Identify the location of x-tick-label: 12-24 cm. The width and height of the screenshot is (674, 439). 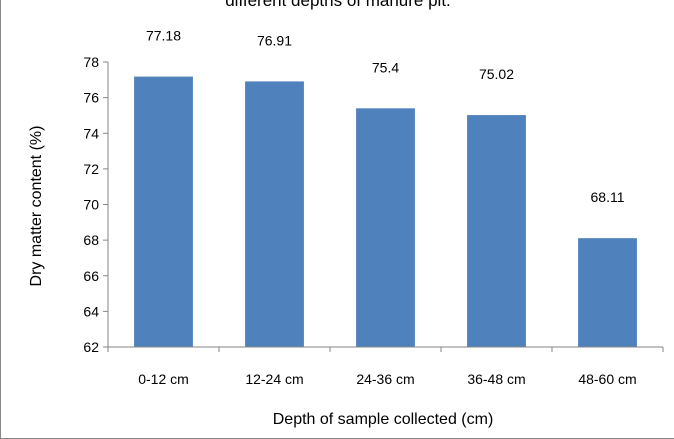
(274, 379).